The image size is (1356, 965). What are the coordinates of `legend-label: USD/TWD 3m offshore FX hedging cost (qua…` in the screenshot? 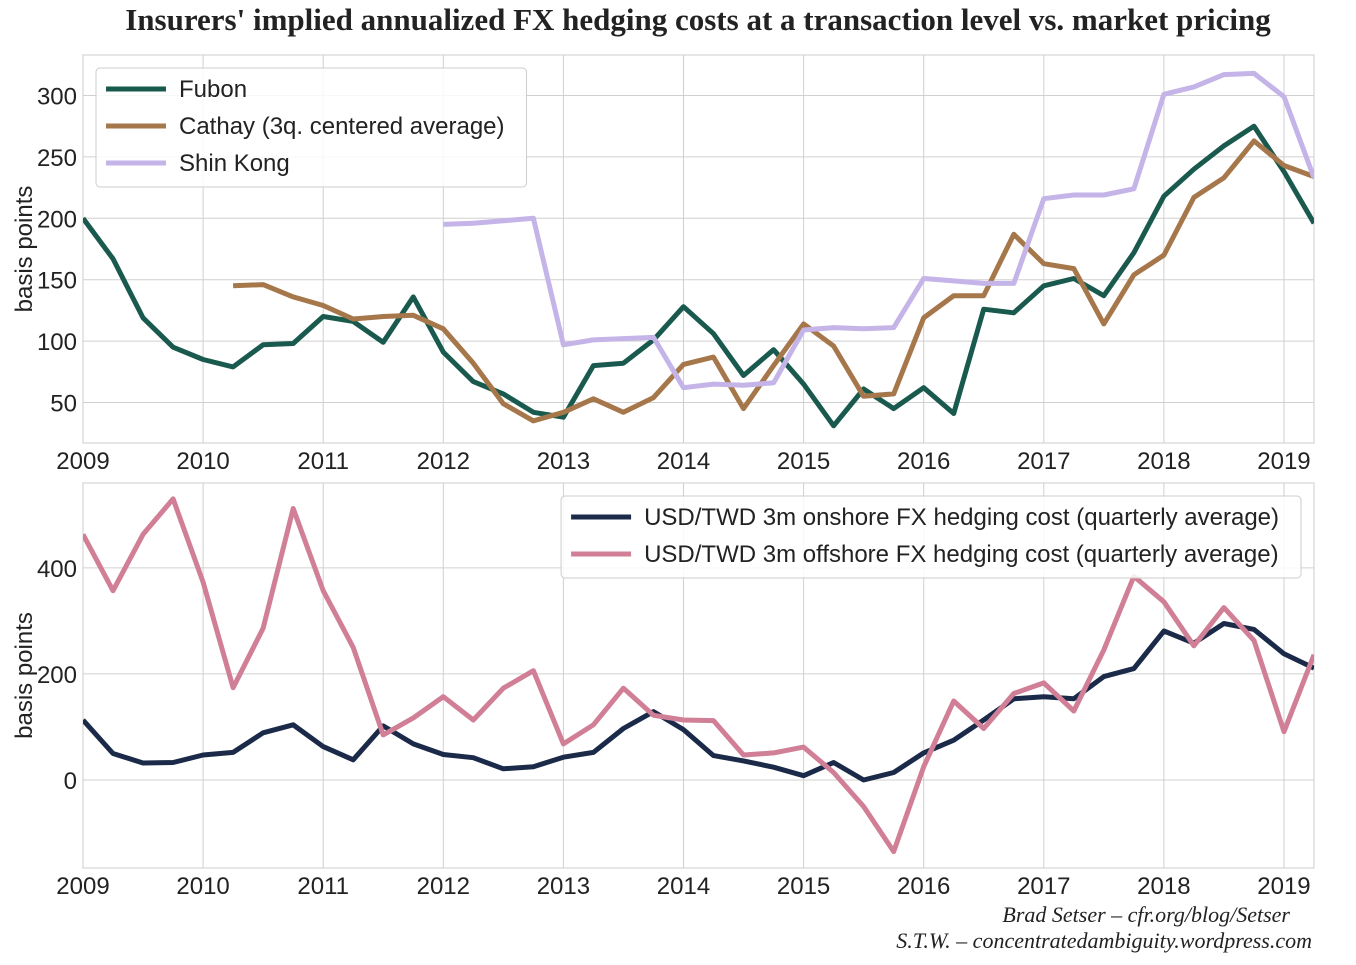 It's located at (961, 554).